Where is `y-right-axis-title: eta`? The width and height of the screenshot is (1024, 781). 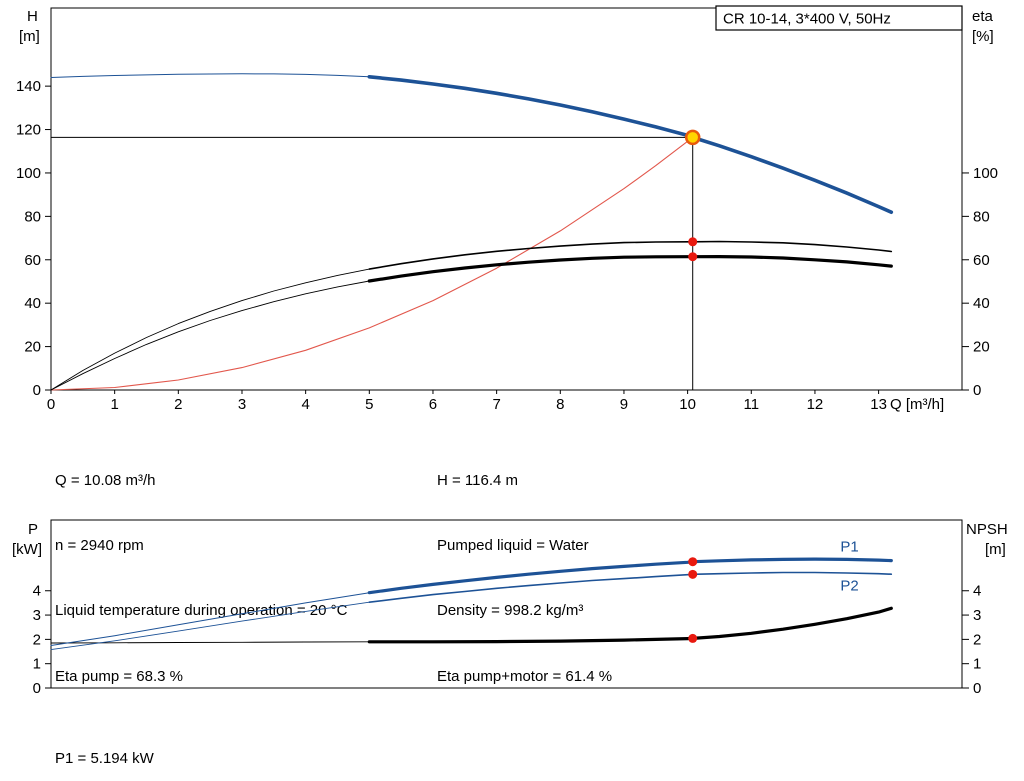 y-right-axis-title: eta is located at coordinates (983, 16).